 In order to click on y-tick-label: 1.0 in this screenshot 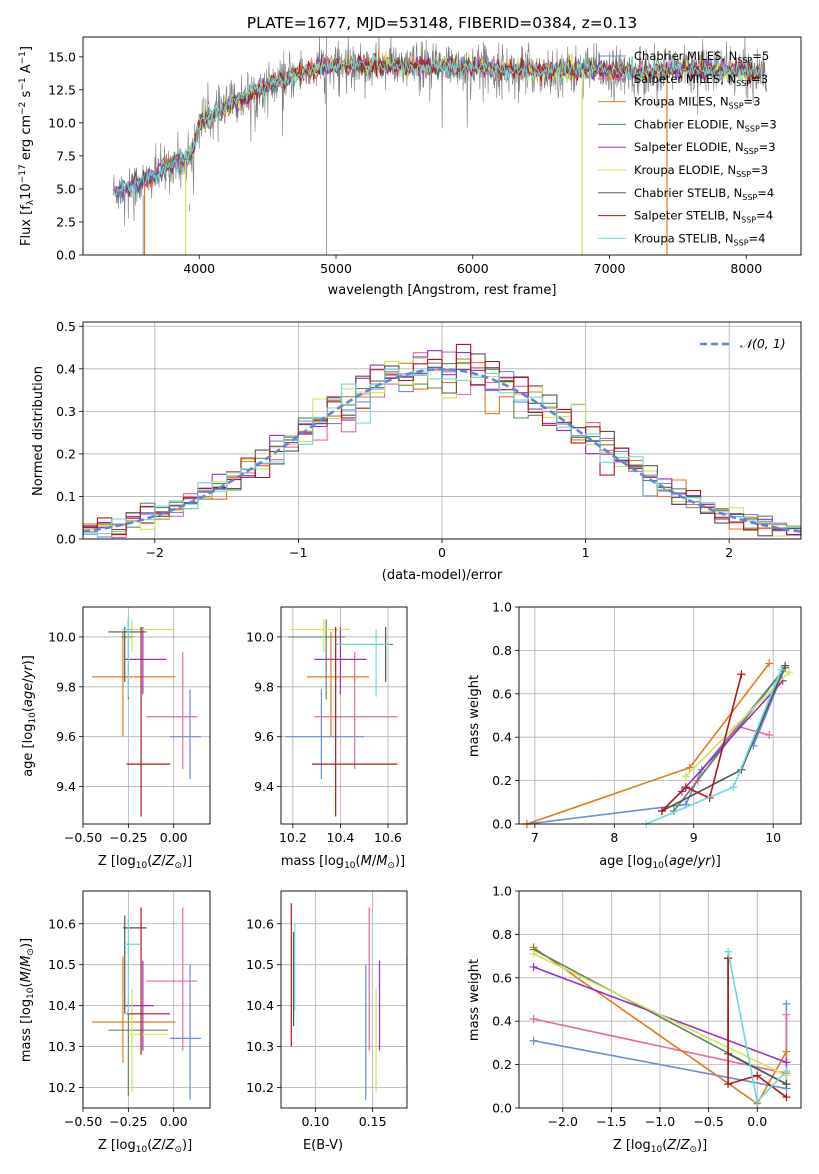, I will do `click(502, 891)`.